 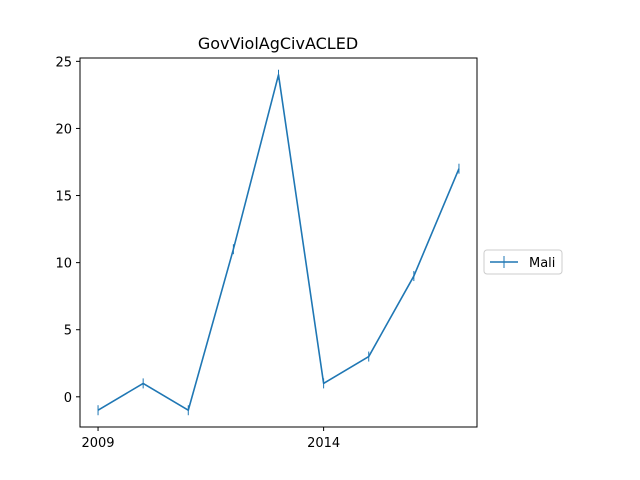 I want to click on y-tick-label: 20, so click(x=63, y=129).